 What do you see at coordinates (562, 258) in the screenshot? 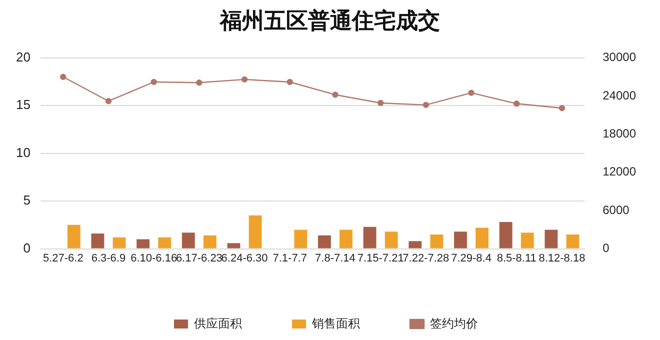
I see `x-tick-label: 8.12-8.18` at bounding box center [562, 258].